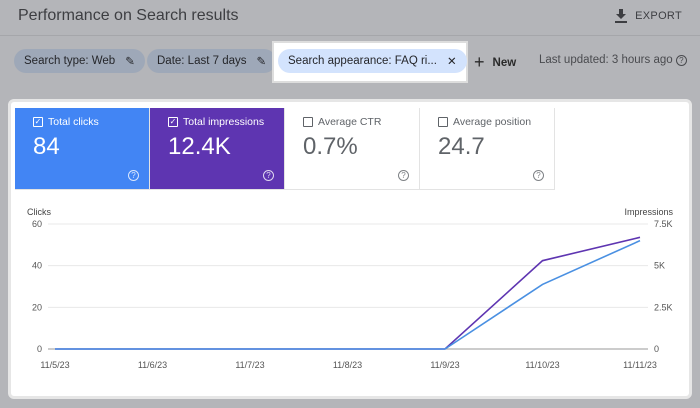  What do you see at coordinates (347, 365) in the screenshot?
I see `x-tick: 11/8/23` at bounding box center [347, 365].